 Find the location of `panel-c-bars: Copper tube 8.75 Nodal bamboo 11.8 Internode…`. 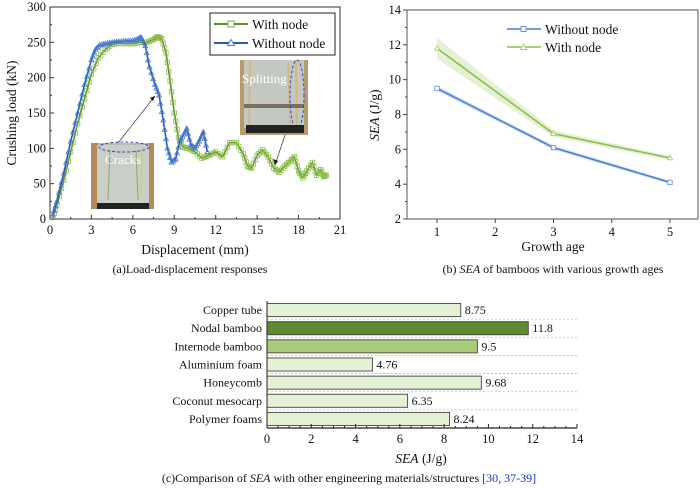

panel-c-bars: Copper tube 8.75 Nodal bamboo 11.8 Internode… is located at coordinates (362, 364).